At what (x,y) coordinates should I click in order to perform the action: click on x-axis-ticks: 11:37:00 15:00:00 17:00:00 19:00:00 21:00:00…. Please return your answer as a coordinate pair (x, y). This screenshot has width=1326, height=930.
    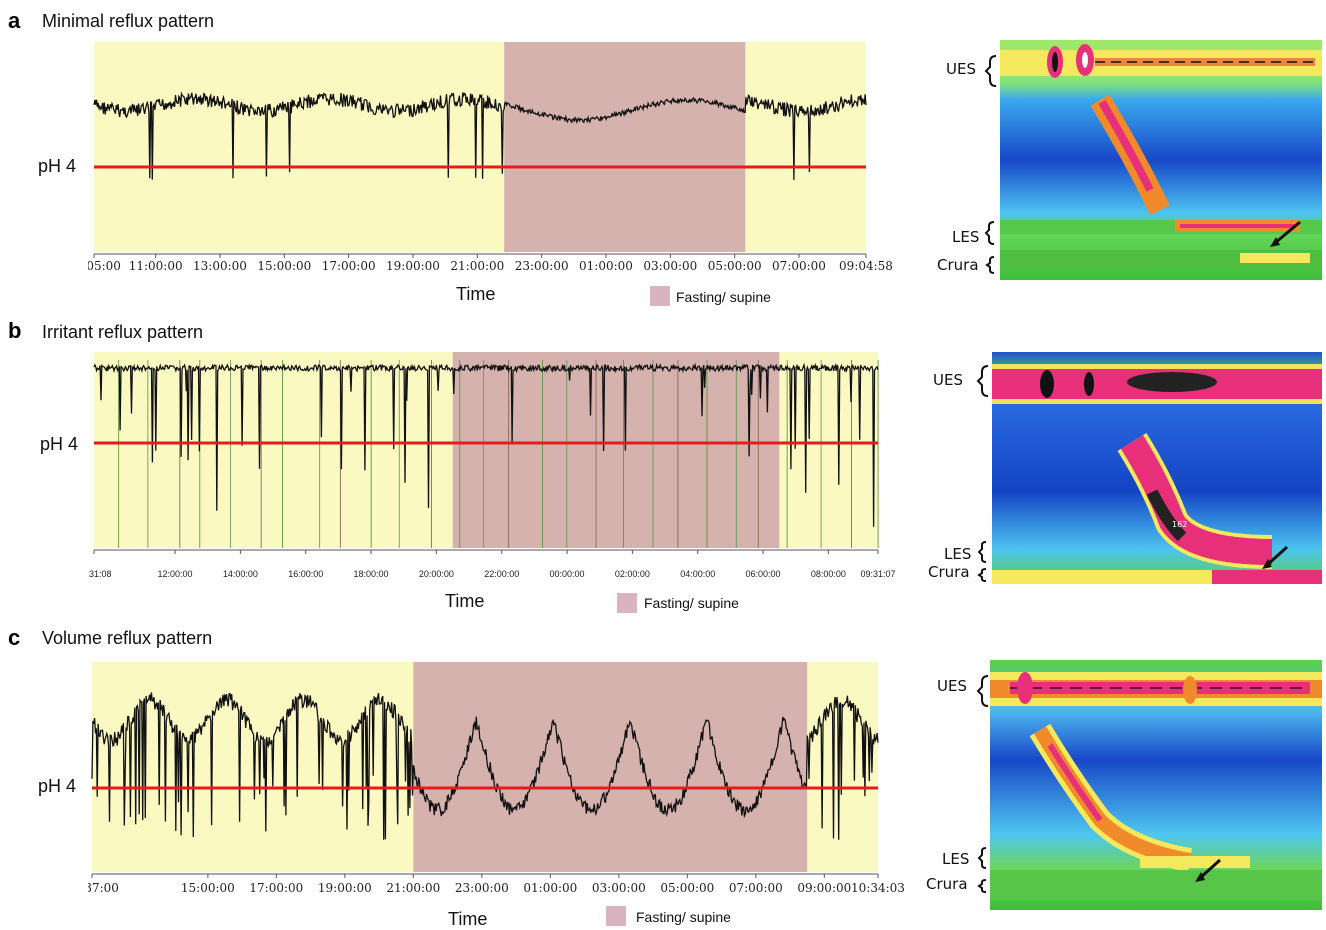
    Looking at the image, I should click on (496, 884).